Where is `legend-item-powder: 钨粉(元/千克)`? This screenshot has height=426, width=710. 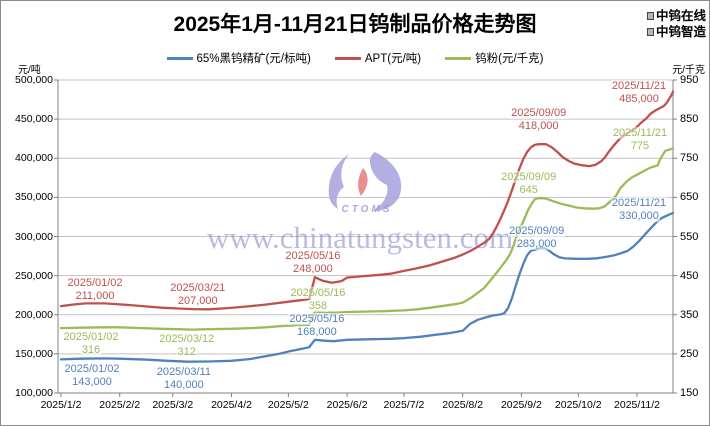 legend-item-powder: 钨粉(元/千克) is located at coordinates (494, 58).